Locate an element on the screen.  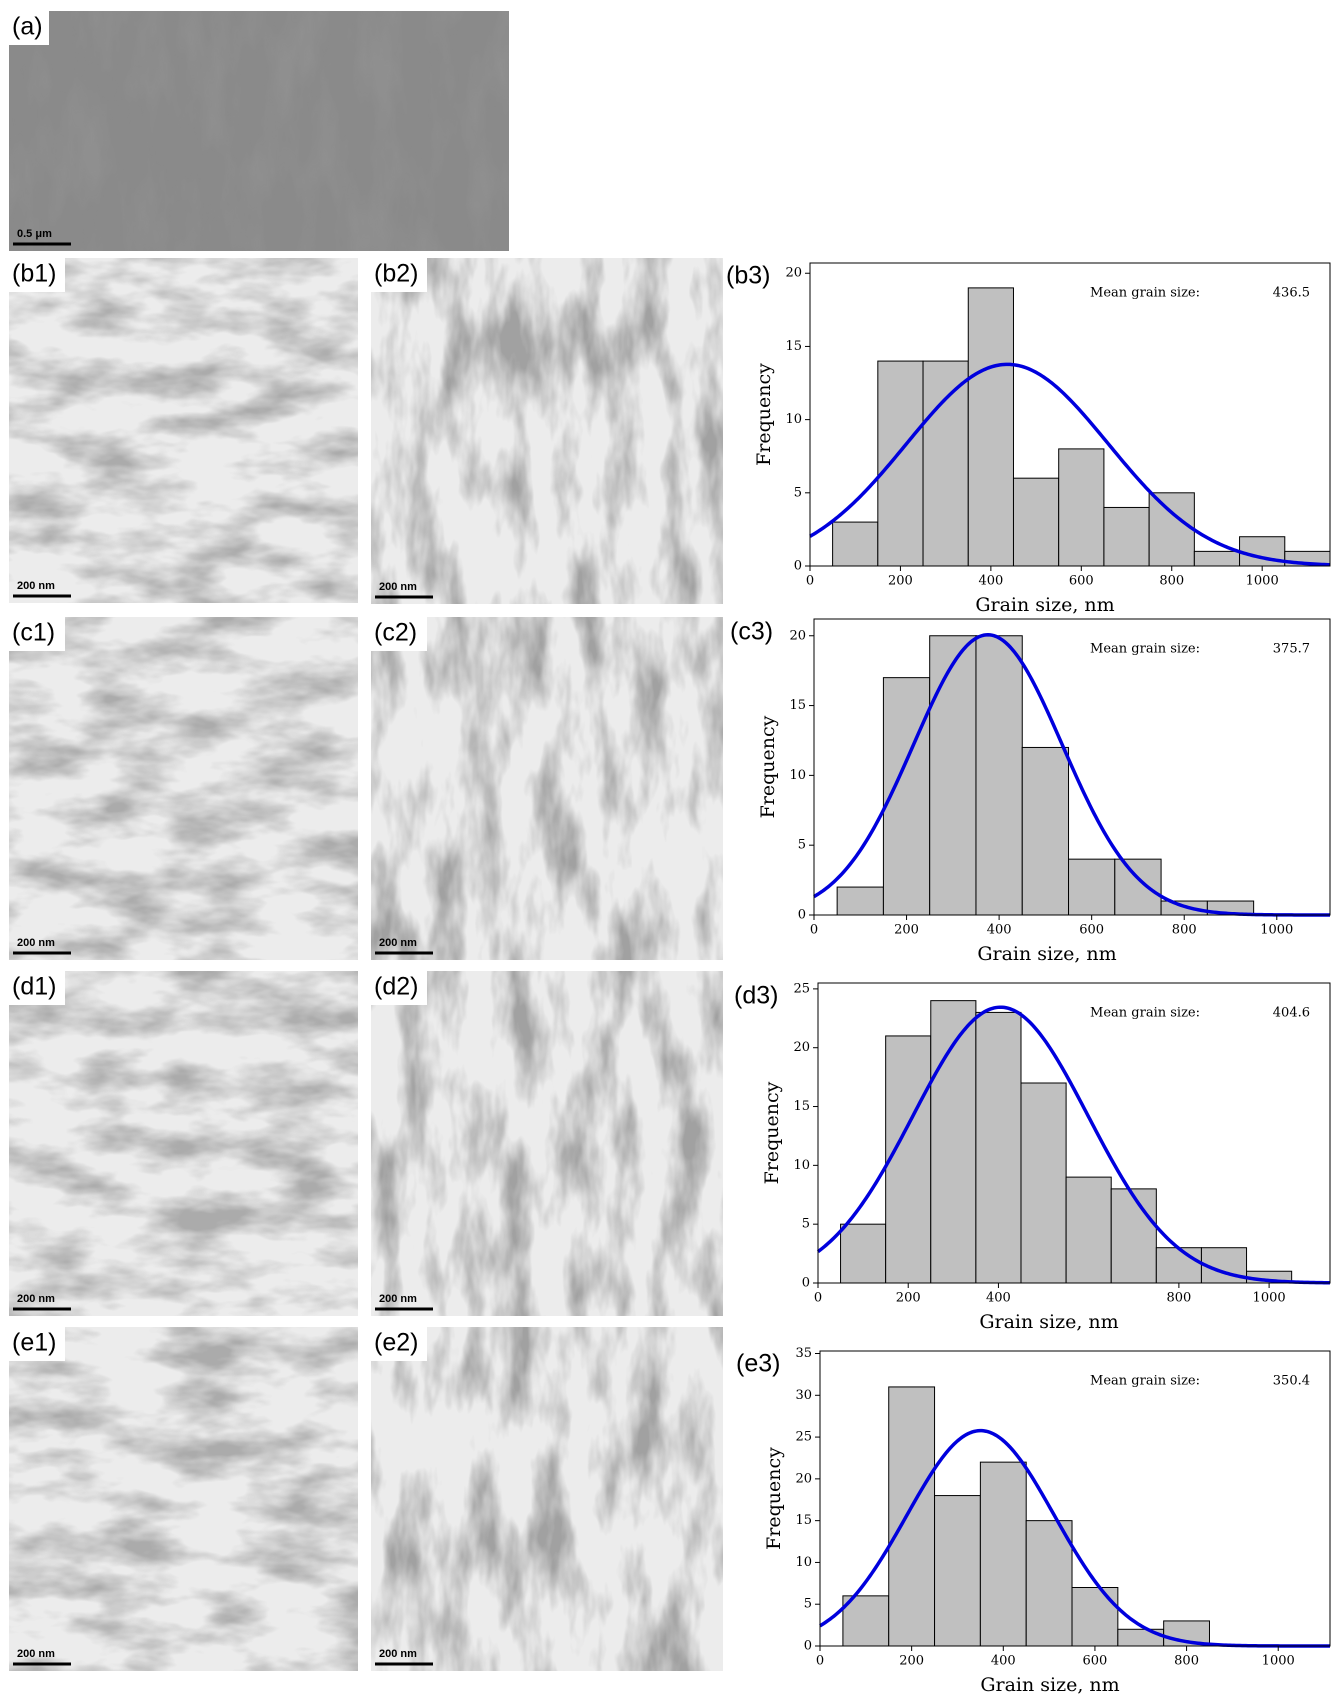
panel-label: (b1) is located at coordinates (34, 274).